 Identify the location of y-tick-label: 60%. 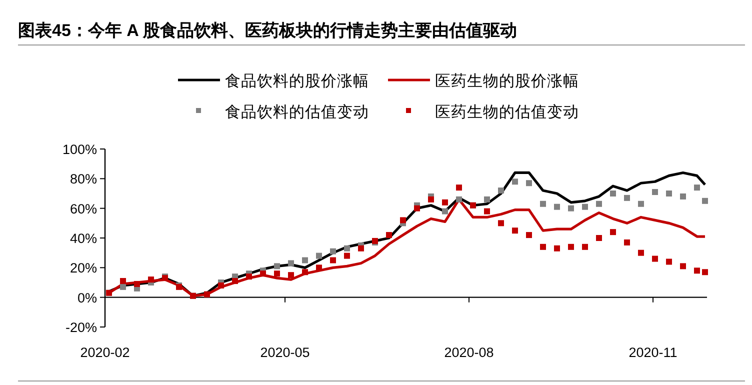
(83, 208).